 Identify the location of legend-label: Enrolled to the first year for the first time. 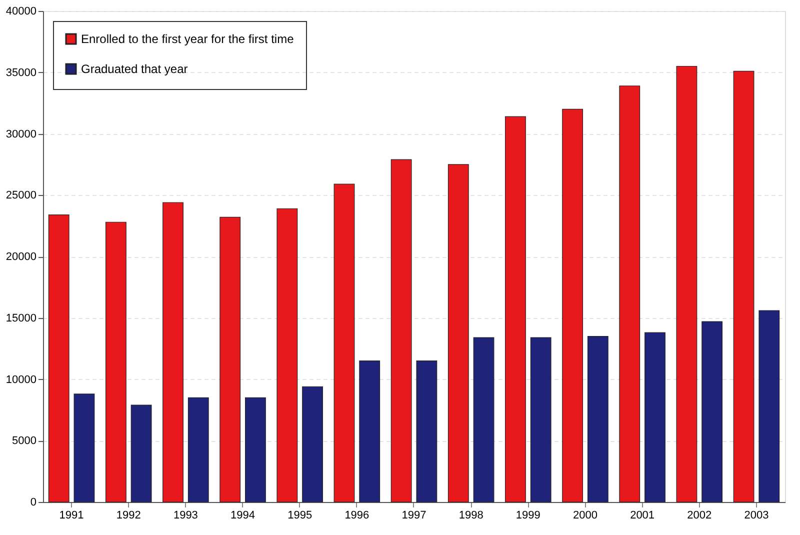
(187, 39).